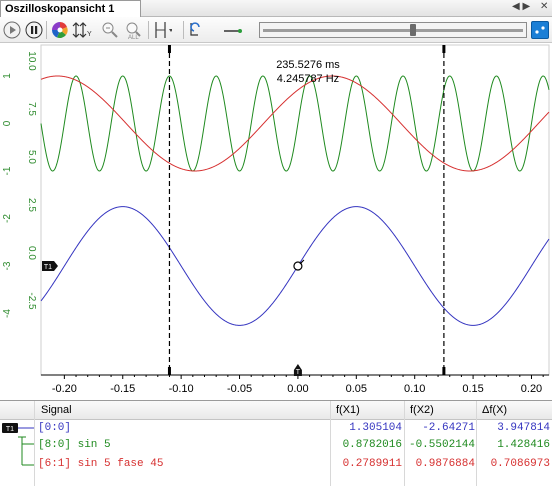 Image resolution: width=552 pixels, height=486 pixels. I want to click on scale-y-button: Y, so click(82, 30).